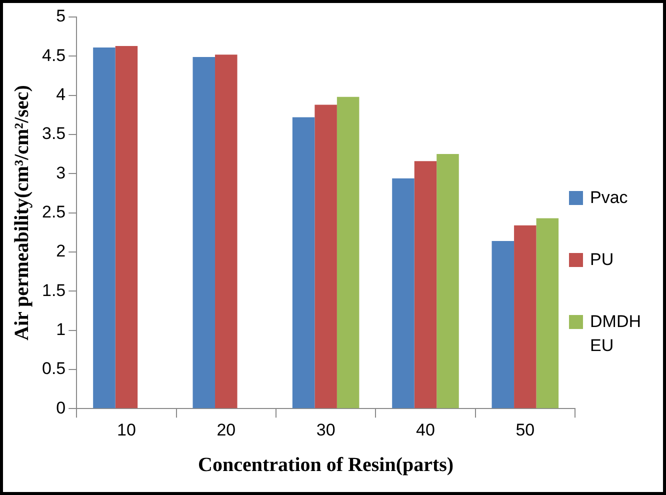  I want to click on y-tick-label: 3.5, so click(54, 134).